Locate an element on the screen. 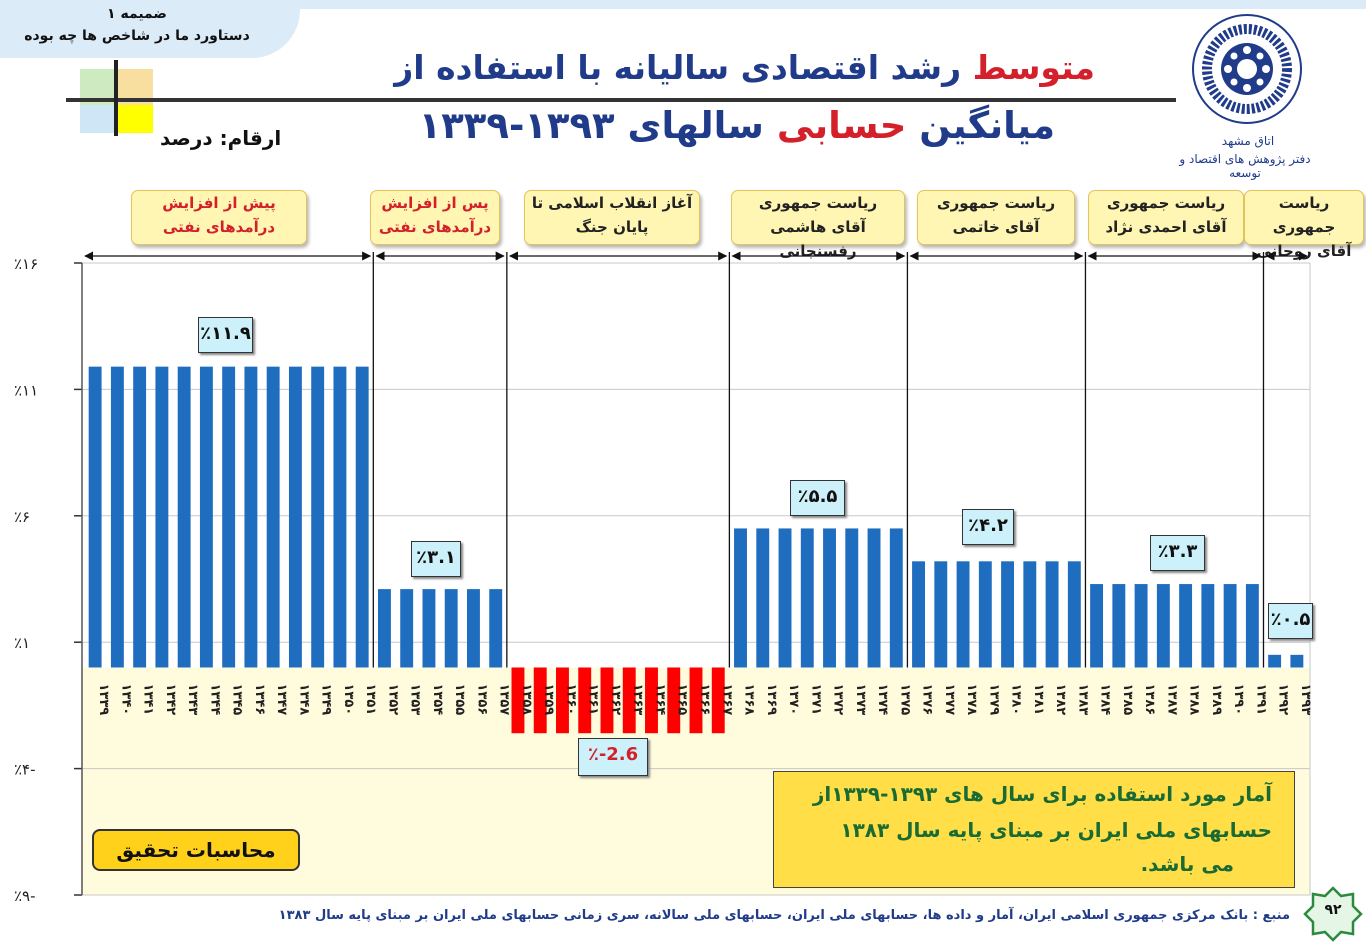 This screenshot has height=946, width=1366. page-title-line2: میانگین حسابی سالهای ۱۳۹۳-۱۳۳۹ is located at coordinates (677, 125).